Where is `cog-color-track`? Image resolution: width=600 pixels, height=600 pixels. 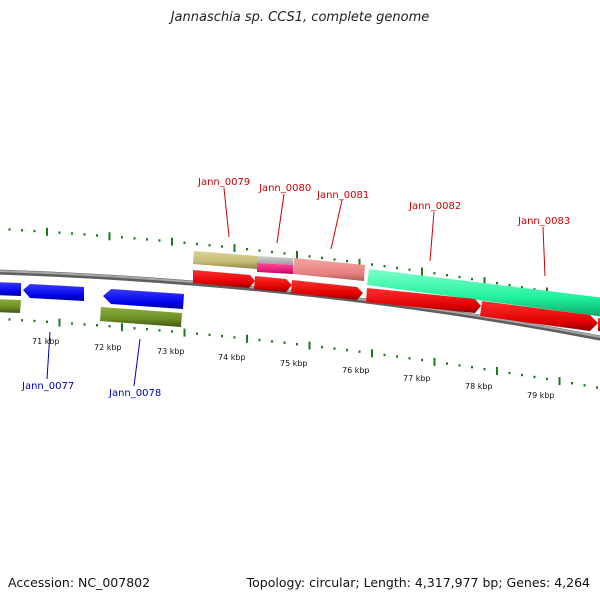 cog-color-track is located at coordinates (396, 284).